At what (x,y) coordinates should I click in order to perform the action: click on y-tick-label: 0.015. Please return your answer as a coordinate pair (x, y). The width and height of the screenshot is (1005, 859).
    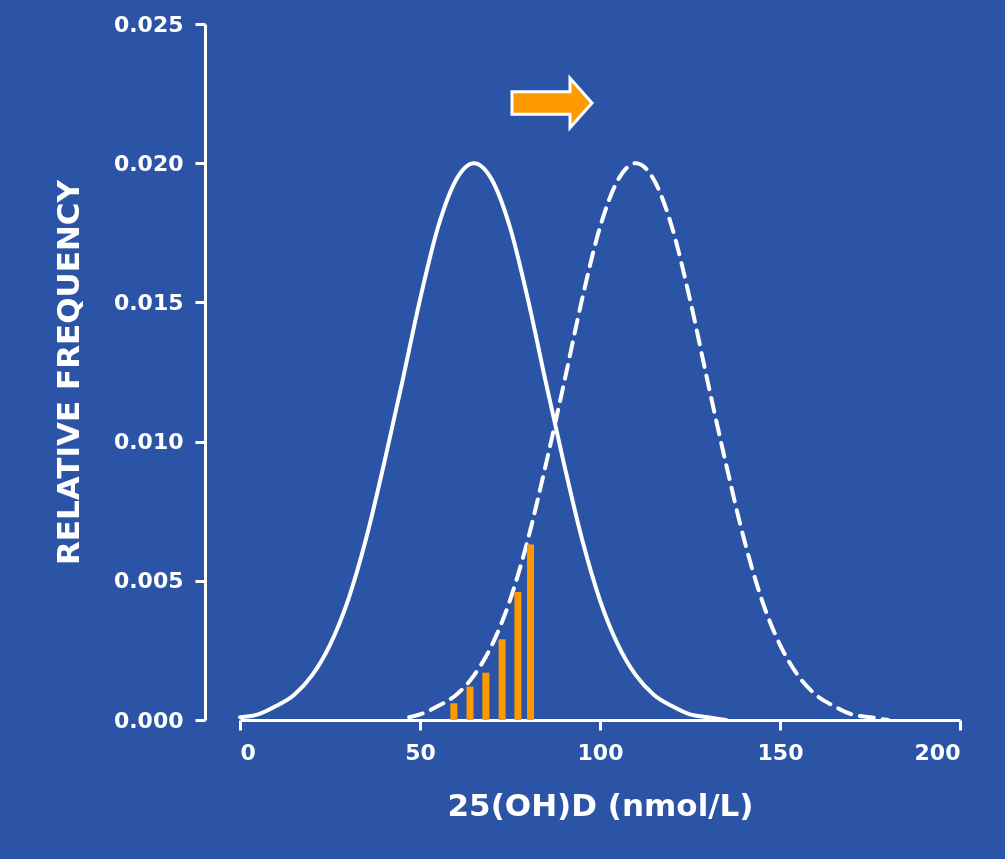
    Looking at the image, I should click on (148, 302).